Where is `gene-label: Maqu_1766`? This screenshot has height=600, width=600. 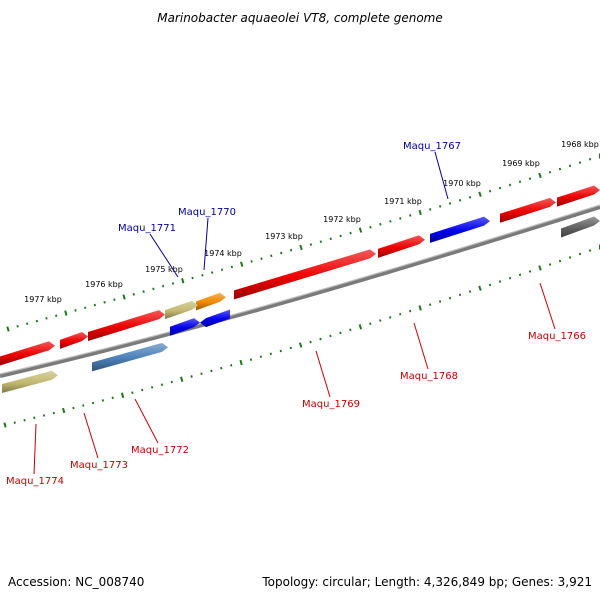
gene-label: Maqu_1766 is located at coordinates (557, 336).